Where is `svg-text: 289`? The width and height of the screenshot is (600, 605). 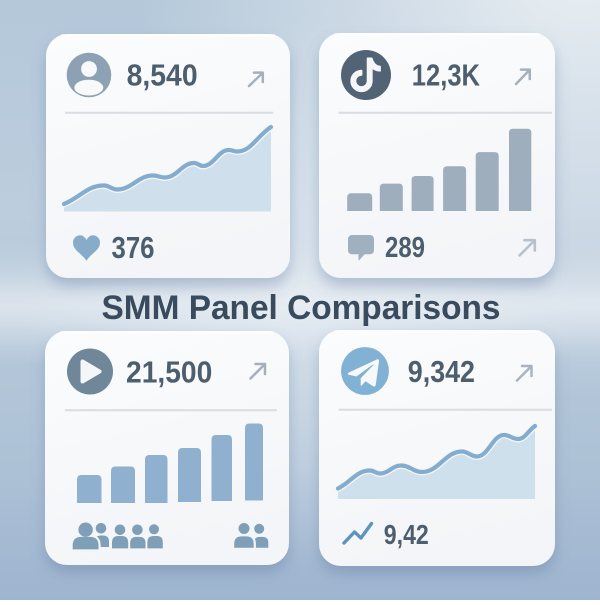
svg-text: 289 is located at coordinates (405, 248).